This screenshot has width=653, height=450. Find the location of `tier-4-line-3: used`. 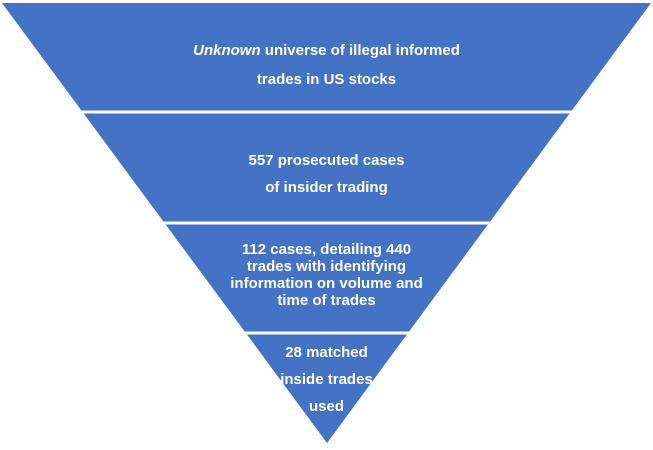

tier-4-line-3: used is located at coordinates (326, 406).